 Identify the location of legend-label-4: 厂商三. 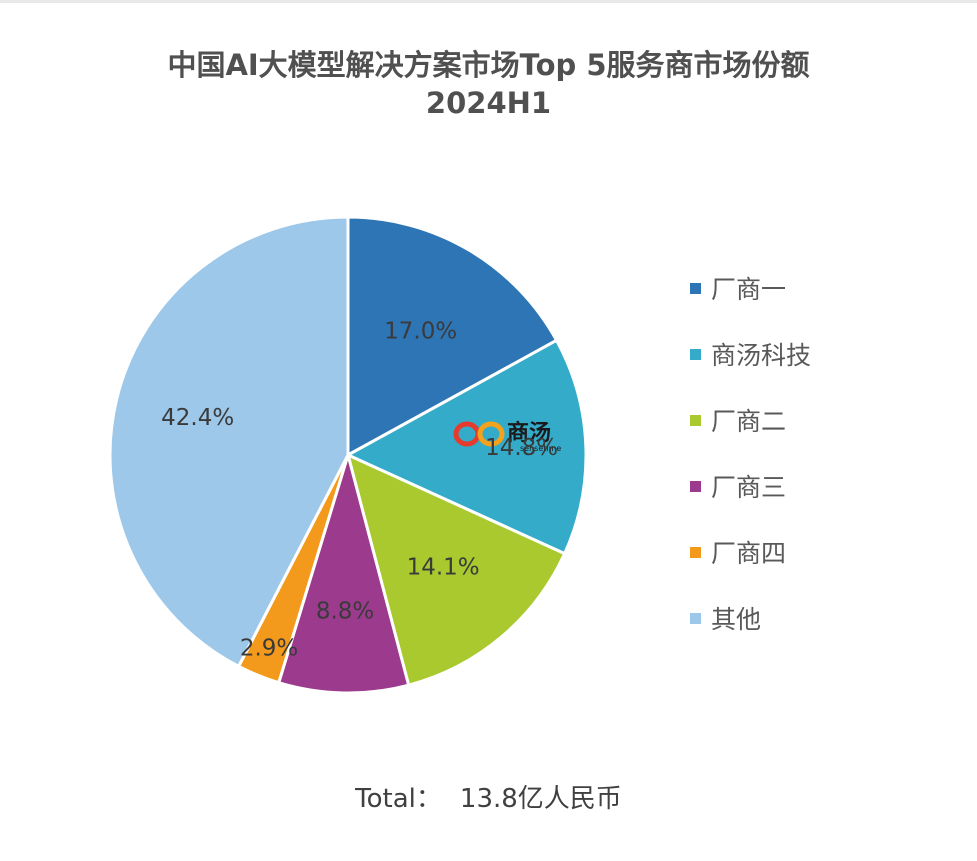
(749, 487).